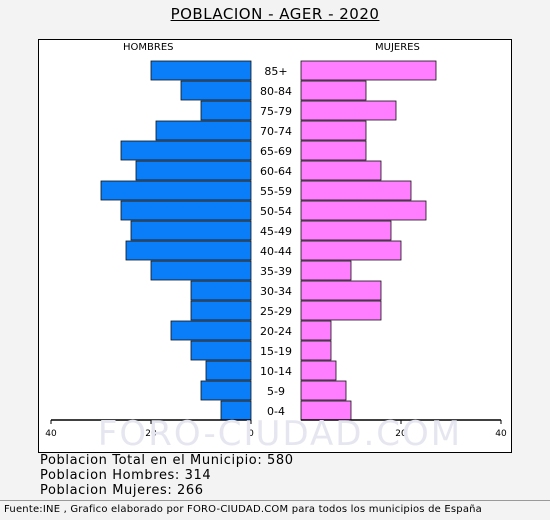  Describe the element at coordinates (276, 391) in the screenshot. I see `age-label-5-9: 5-9` at that location.